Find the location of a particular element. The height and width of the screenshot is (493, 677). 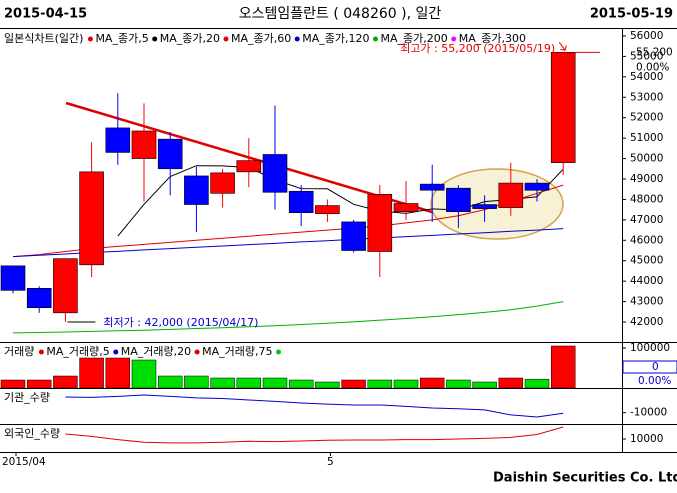

y-tick-label: 46000 is located at coordinates (646, 240).